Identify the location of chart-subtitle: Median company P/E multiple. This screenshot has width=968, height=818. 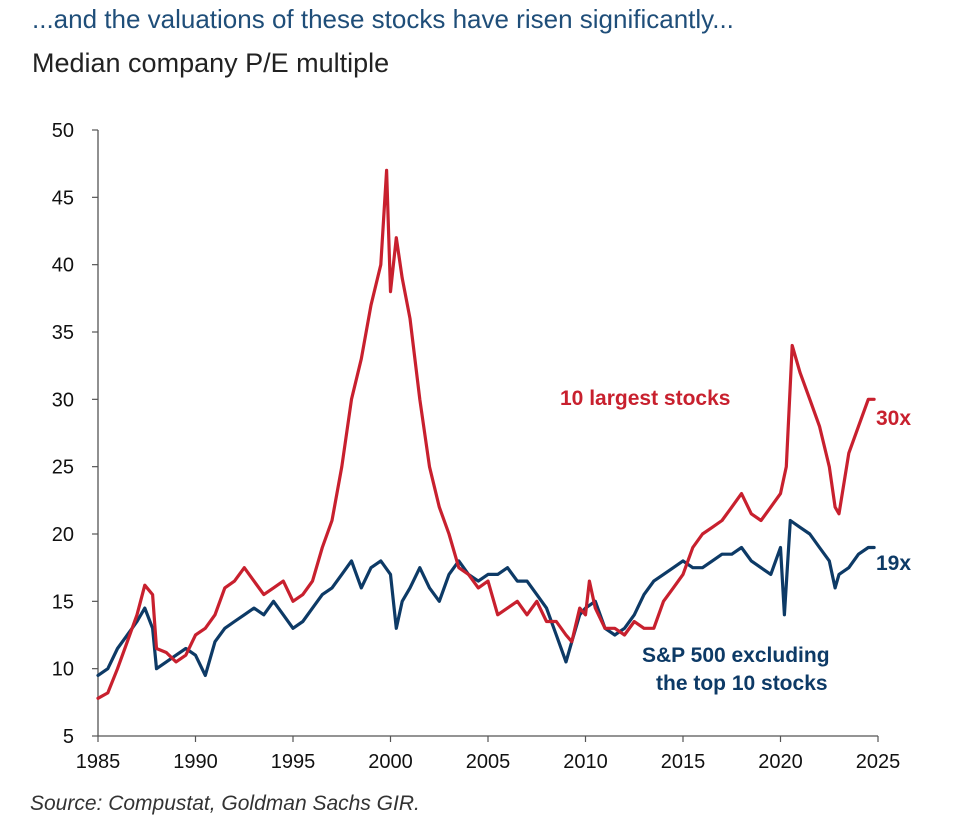
(211, 63).